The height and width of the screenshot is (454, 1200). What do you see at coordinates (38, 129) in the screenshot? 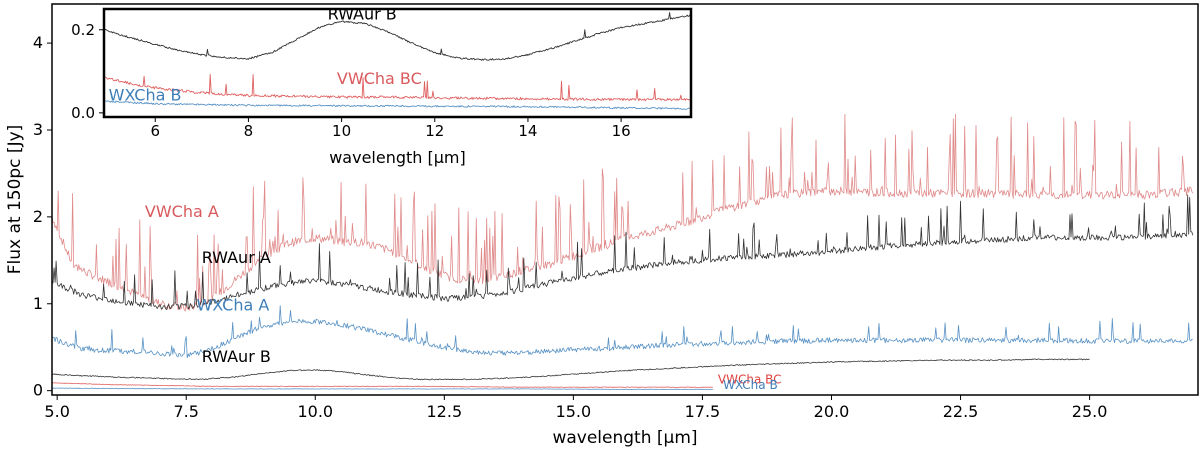
I see `main-ytick-label: 3` at bounding box center [38, 129].